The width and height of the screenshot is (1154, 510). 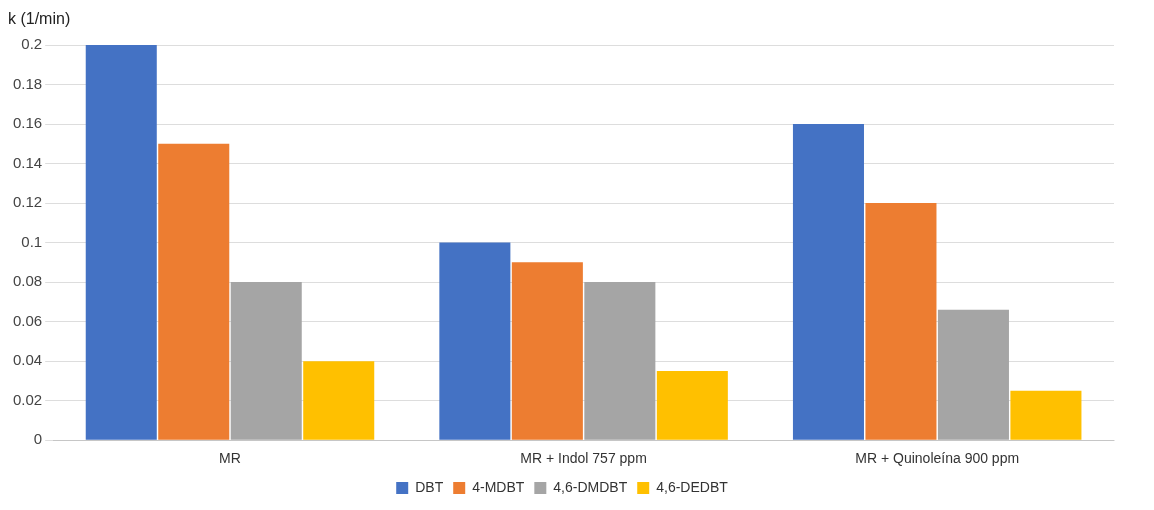 What do you see at coordinates (692, 486) in the screenshot?
I see `legend-label: 4,6-DEDBT` at bounding box center [692, 486].